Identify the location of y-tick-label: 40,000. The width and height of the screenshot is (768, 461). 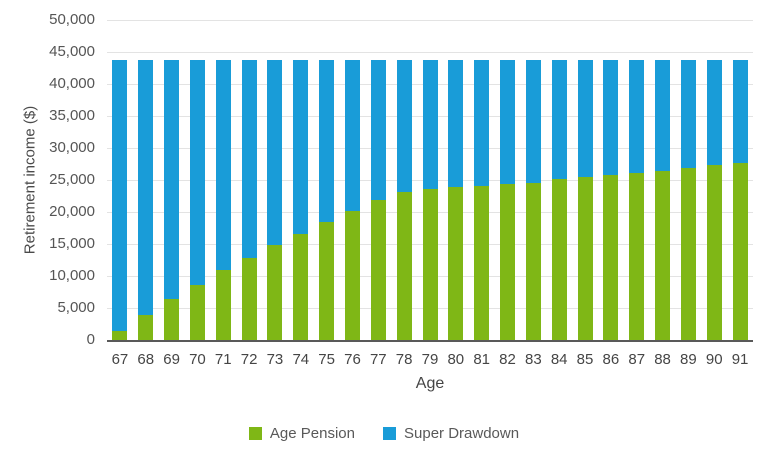
(72, 83).